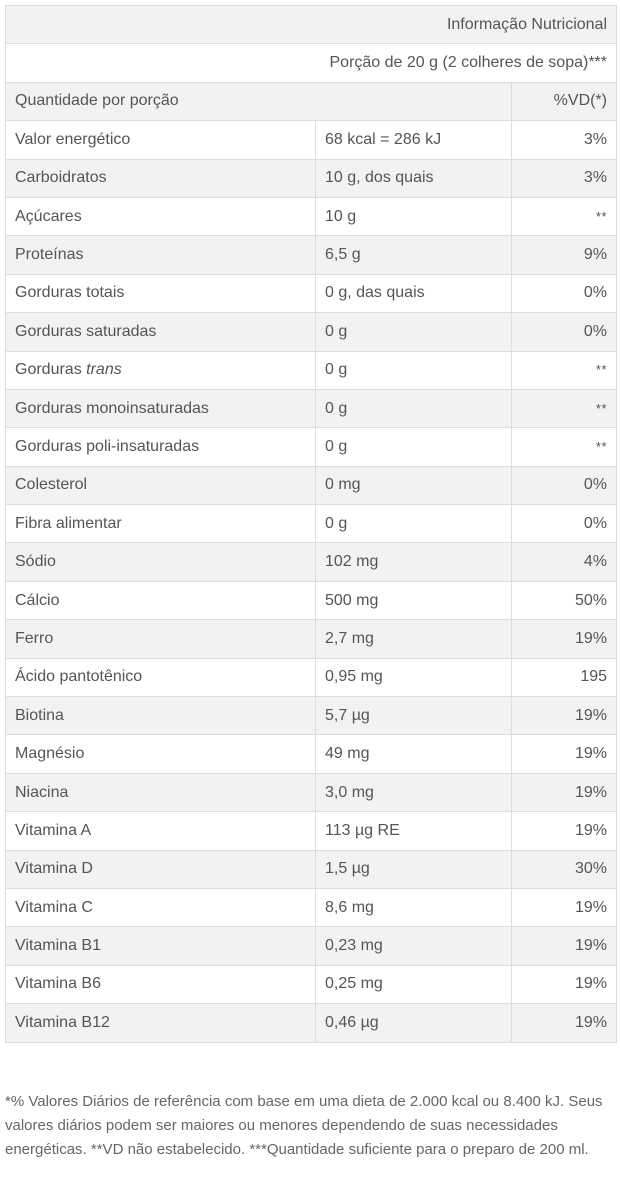 The width and height of the screenshot is (620, 1195). Describe the element at coordinates (70, 293) in the screenshot. I see `nutrient-name-text: Gorduras totais` at that location.